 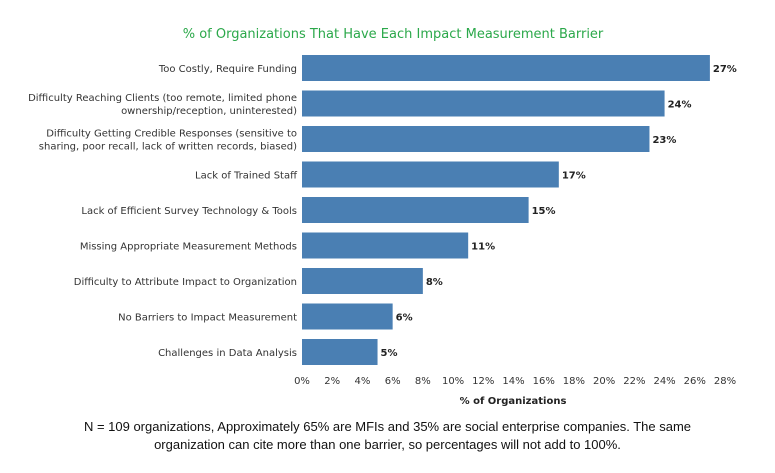 I want to click on category-label-1: Too Costly, Require Funding, so click(x=227, y=69).